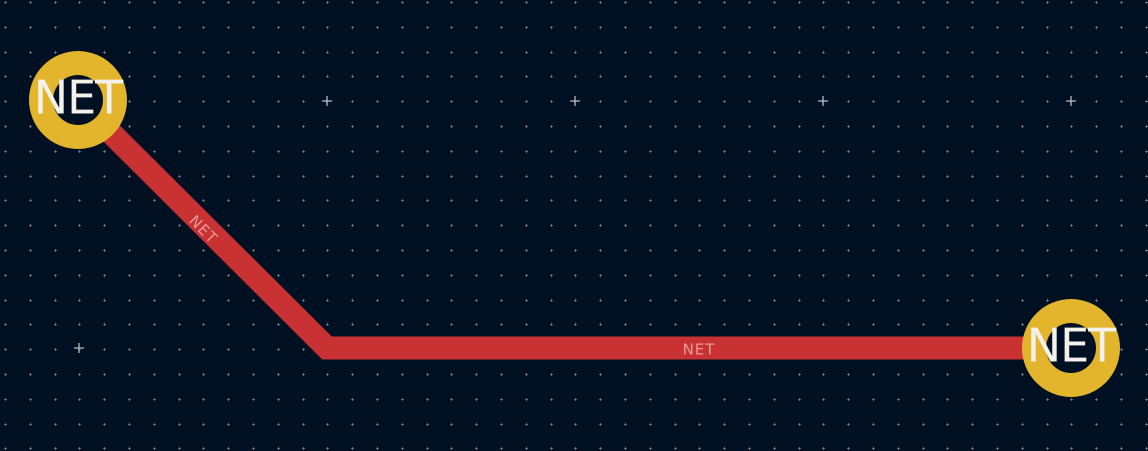 The image size is (1148, 451). I want to click on pad-1: NET, so click(78, 100).